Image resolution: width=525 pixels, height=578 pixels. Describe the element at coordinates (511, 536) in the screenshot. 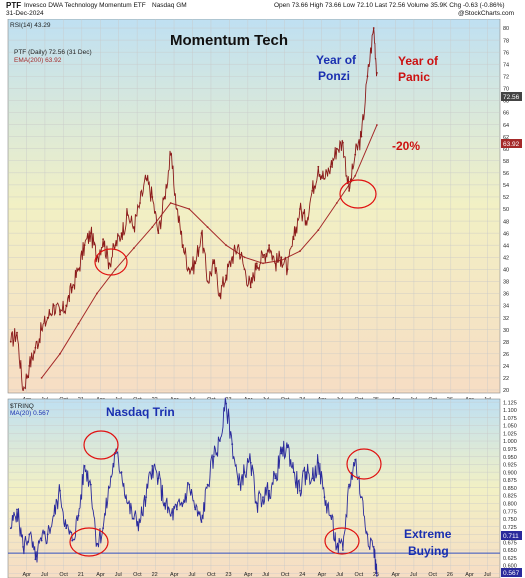

I see `trin-last-tag: 0.711` at that location.